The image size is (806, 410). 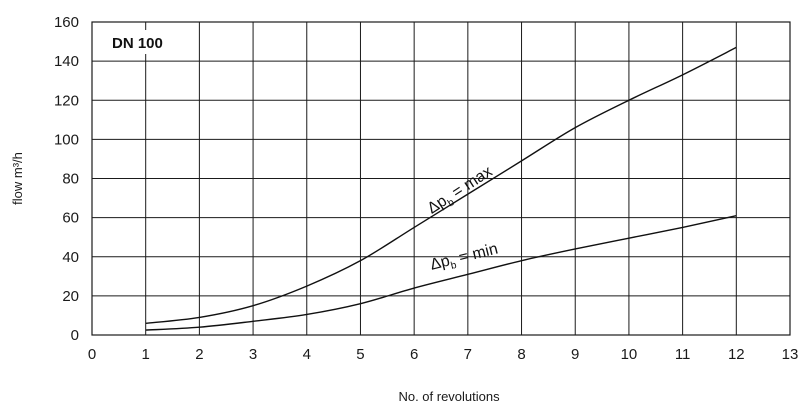 I want to click on x-tick-label: 7, so click(x=468, y=354).